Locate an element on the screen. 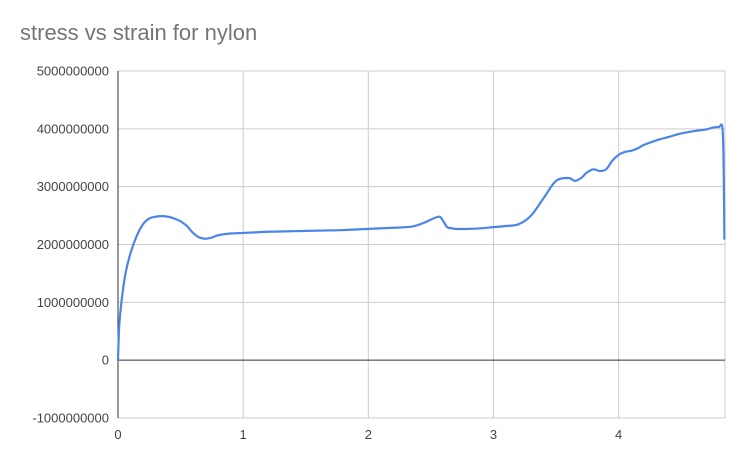  x-tick-label: 4 is located at coordinates (618, 434).